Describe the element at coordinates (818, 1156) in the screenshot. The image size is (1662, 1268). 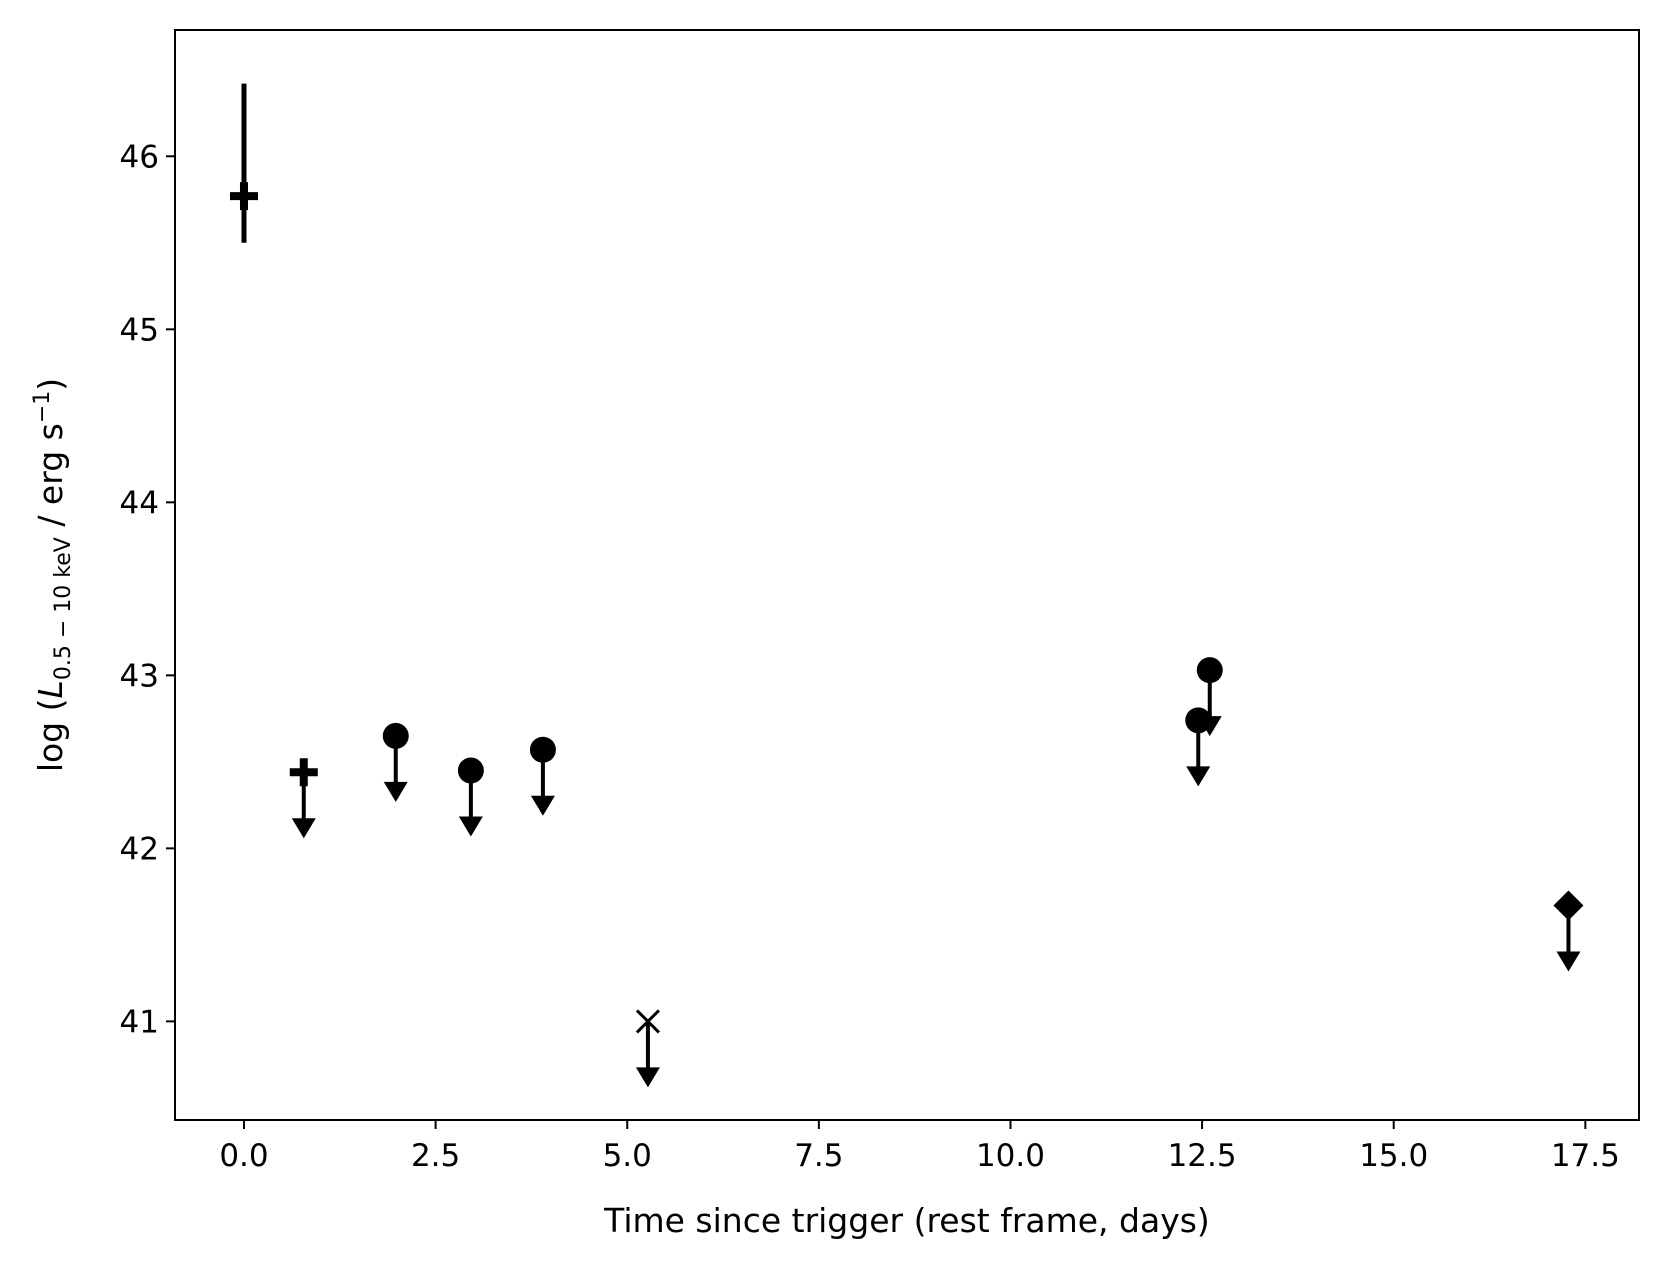
I see `x-tick-label: 7.5` at that location.